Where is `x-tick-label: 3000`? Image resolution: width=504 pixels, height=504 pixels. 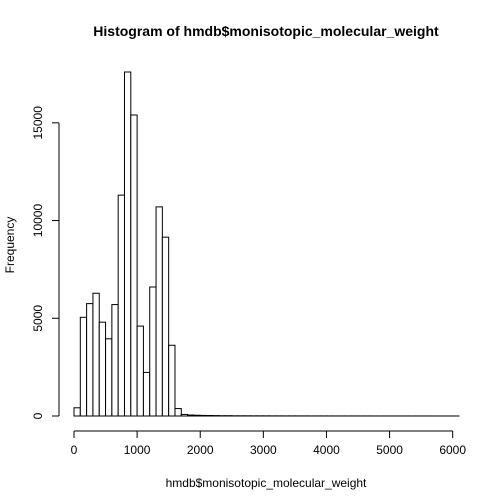
x-tick-label: 3000 is located at coordinates (263, 450).